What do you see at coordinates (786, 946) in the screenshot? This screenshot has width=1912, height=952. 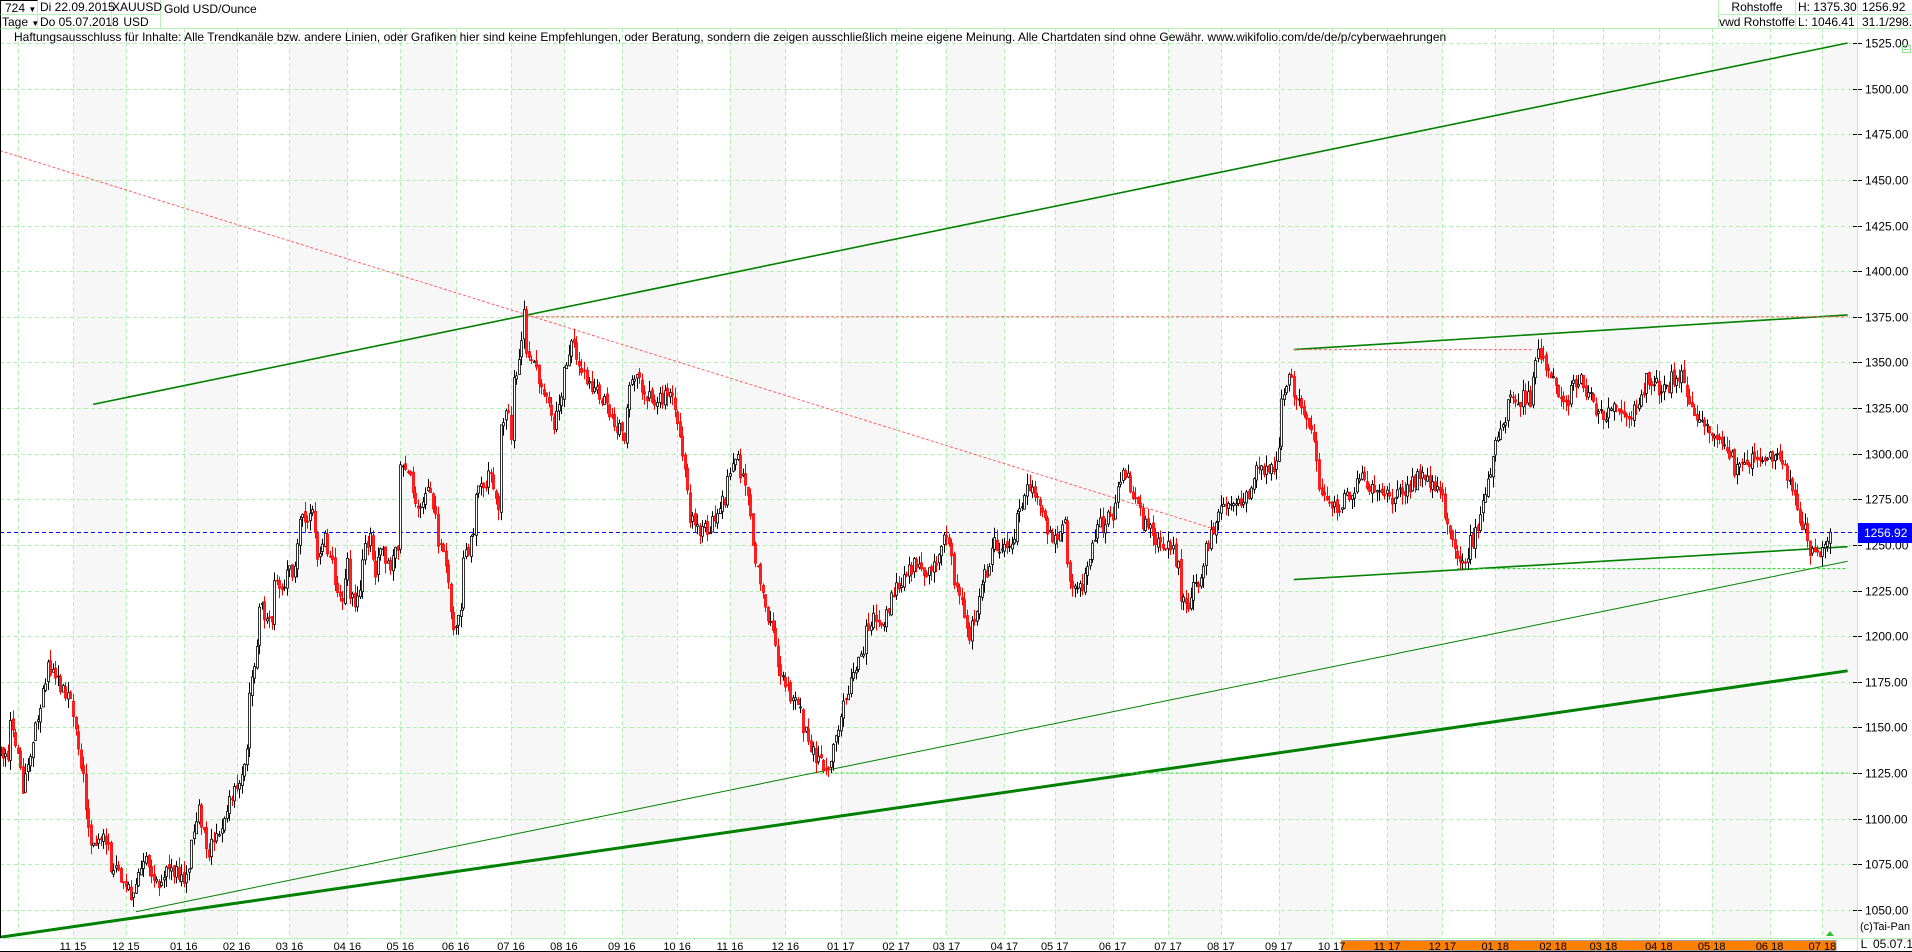 I see `month-label: 12 16` at bounding box center [786, 946].